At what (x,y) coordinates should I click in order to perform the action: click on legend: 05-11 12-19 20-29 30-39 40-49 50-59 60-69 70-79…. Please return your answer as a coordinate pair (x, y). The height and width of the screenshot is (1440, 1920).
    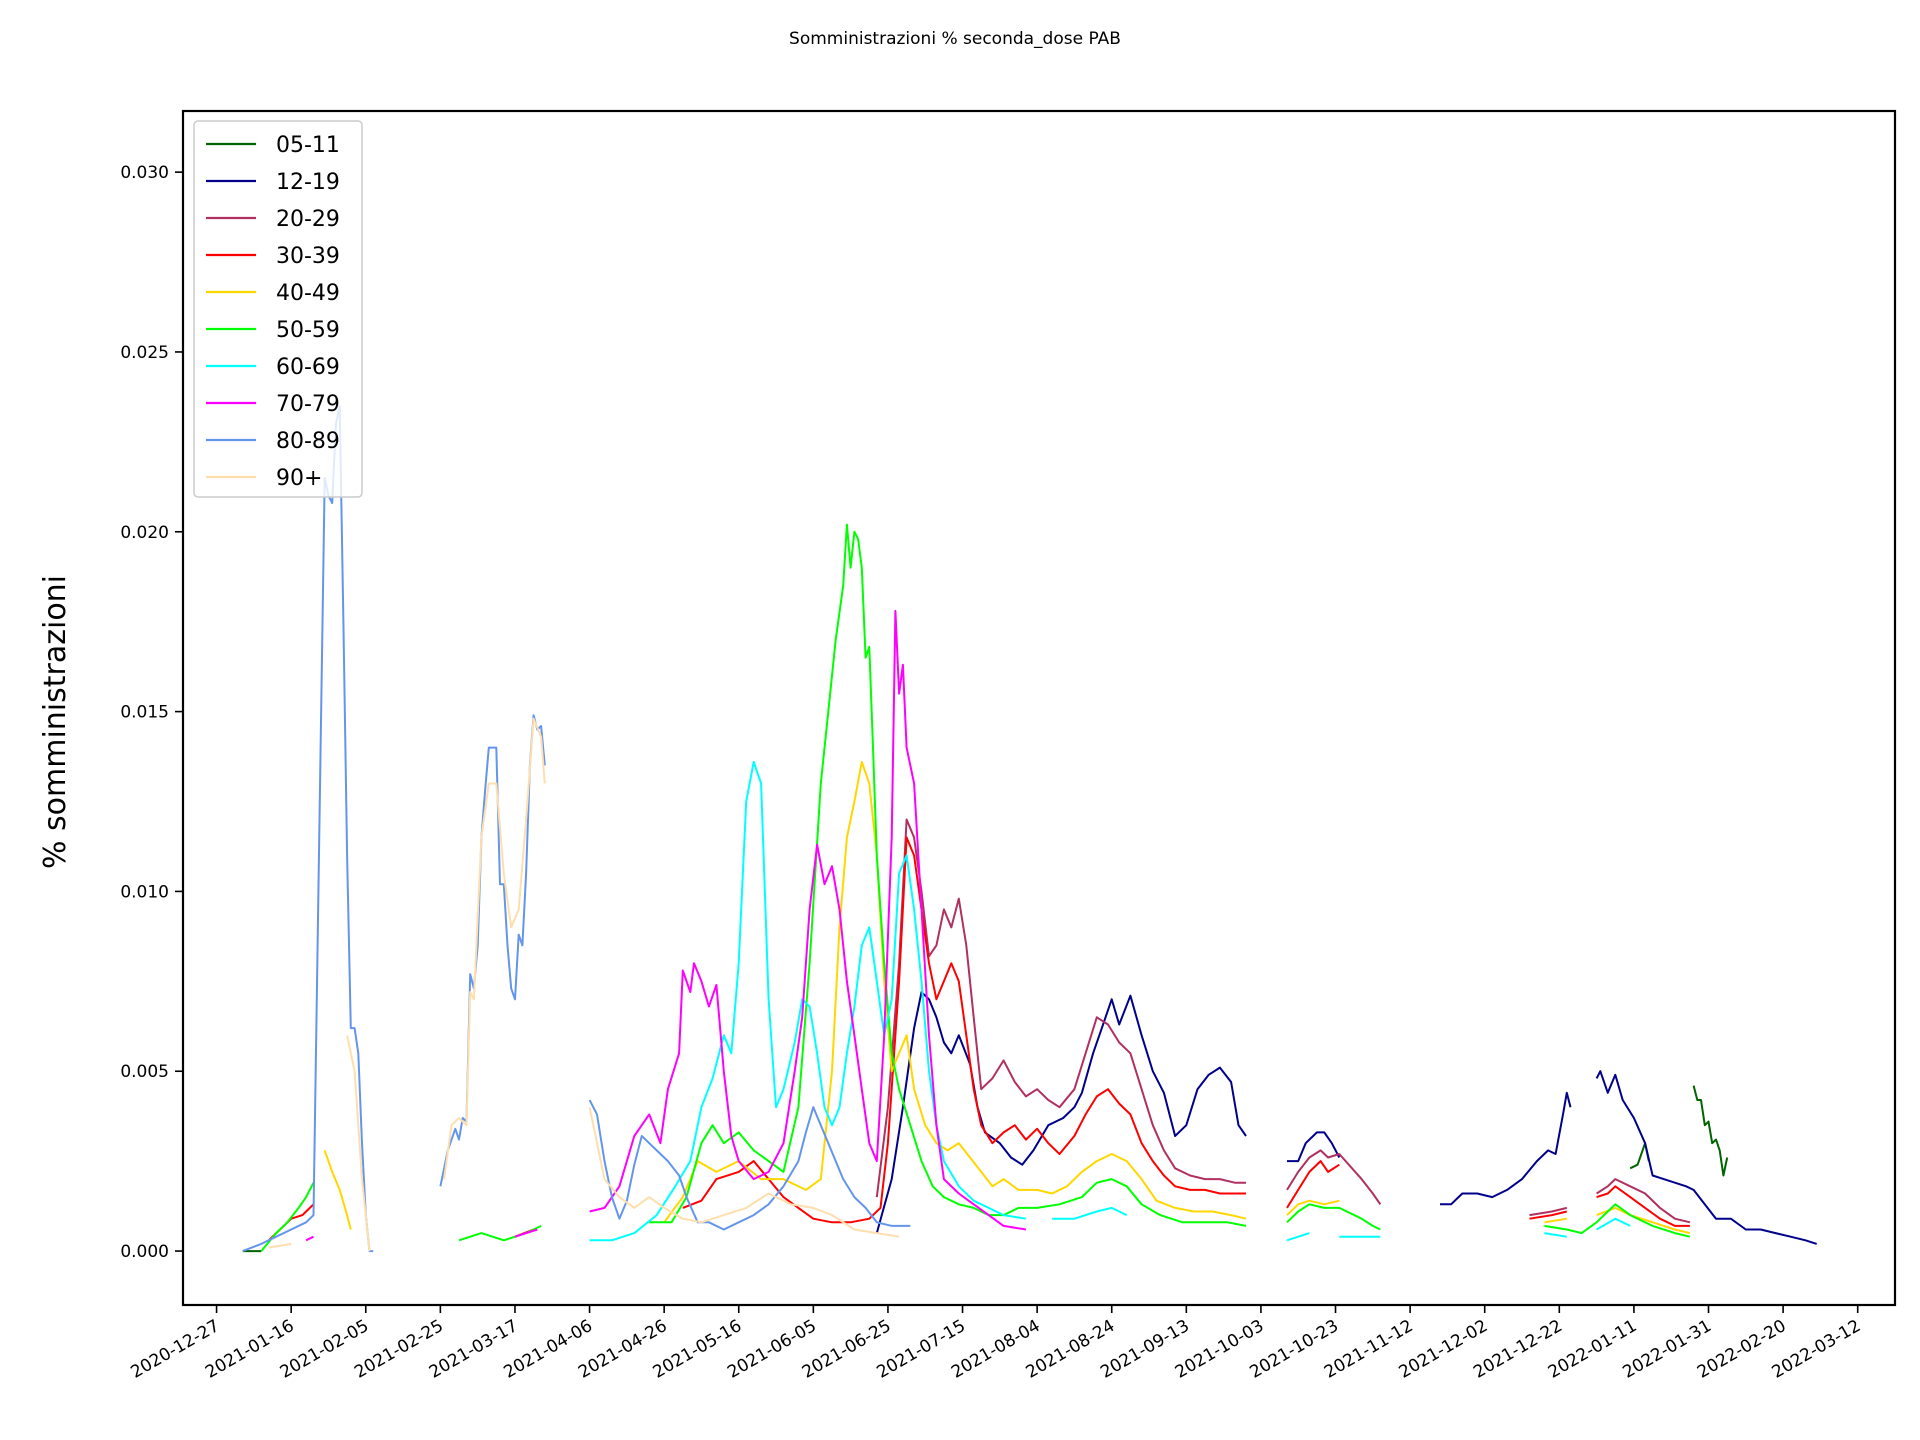
    Looking at the image, I should click on (278, 309).